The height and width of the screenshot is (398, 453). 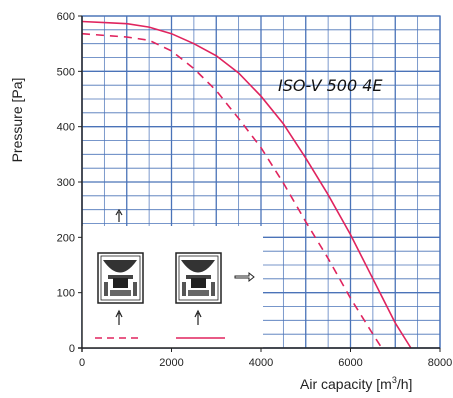 I want to click on x-tick-label: 2000, so click(x=171, y=363).